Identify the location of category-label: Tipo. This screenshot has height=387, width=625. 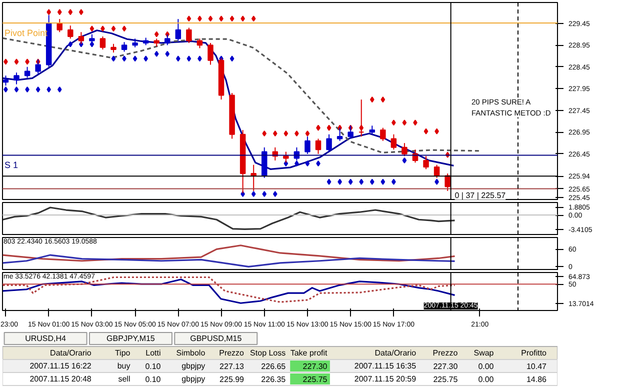
(122, 353).